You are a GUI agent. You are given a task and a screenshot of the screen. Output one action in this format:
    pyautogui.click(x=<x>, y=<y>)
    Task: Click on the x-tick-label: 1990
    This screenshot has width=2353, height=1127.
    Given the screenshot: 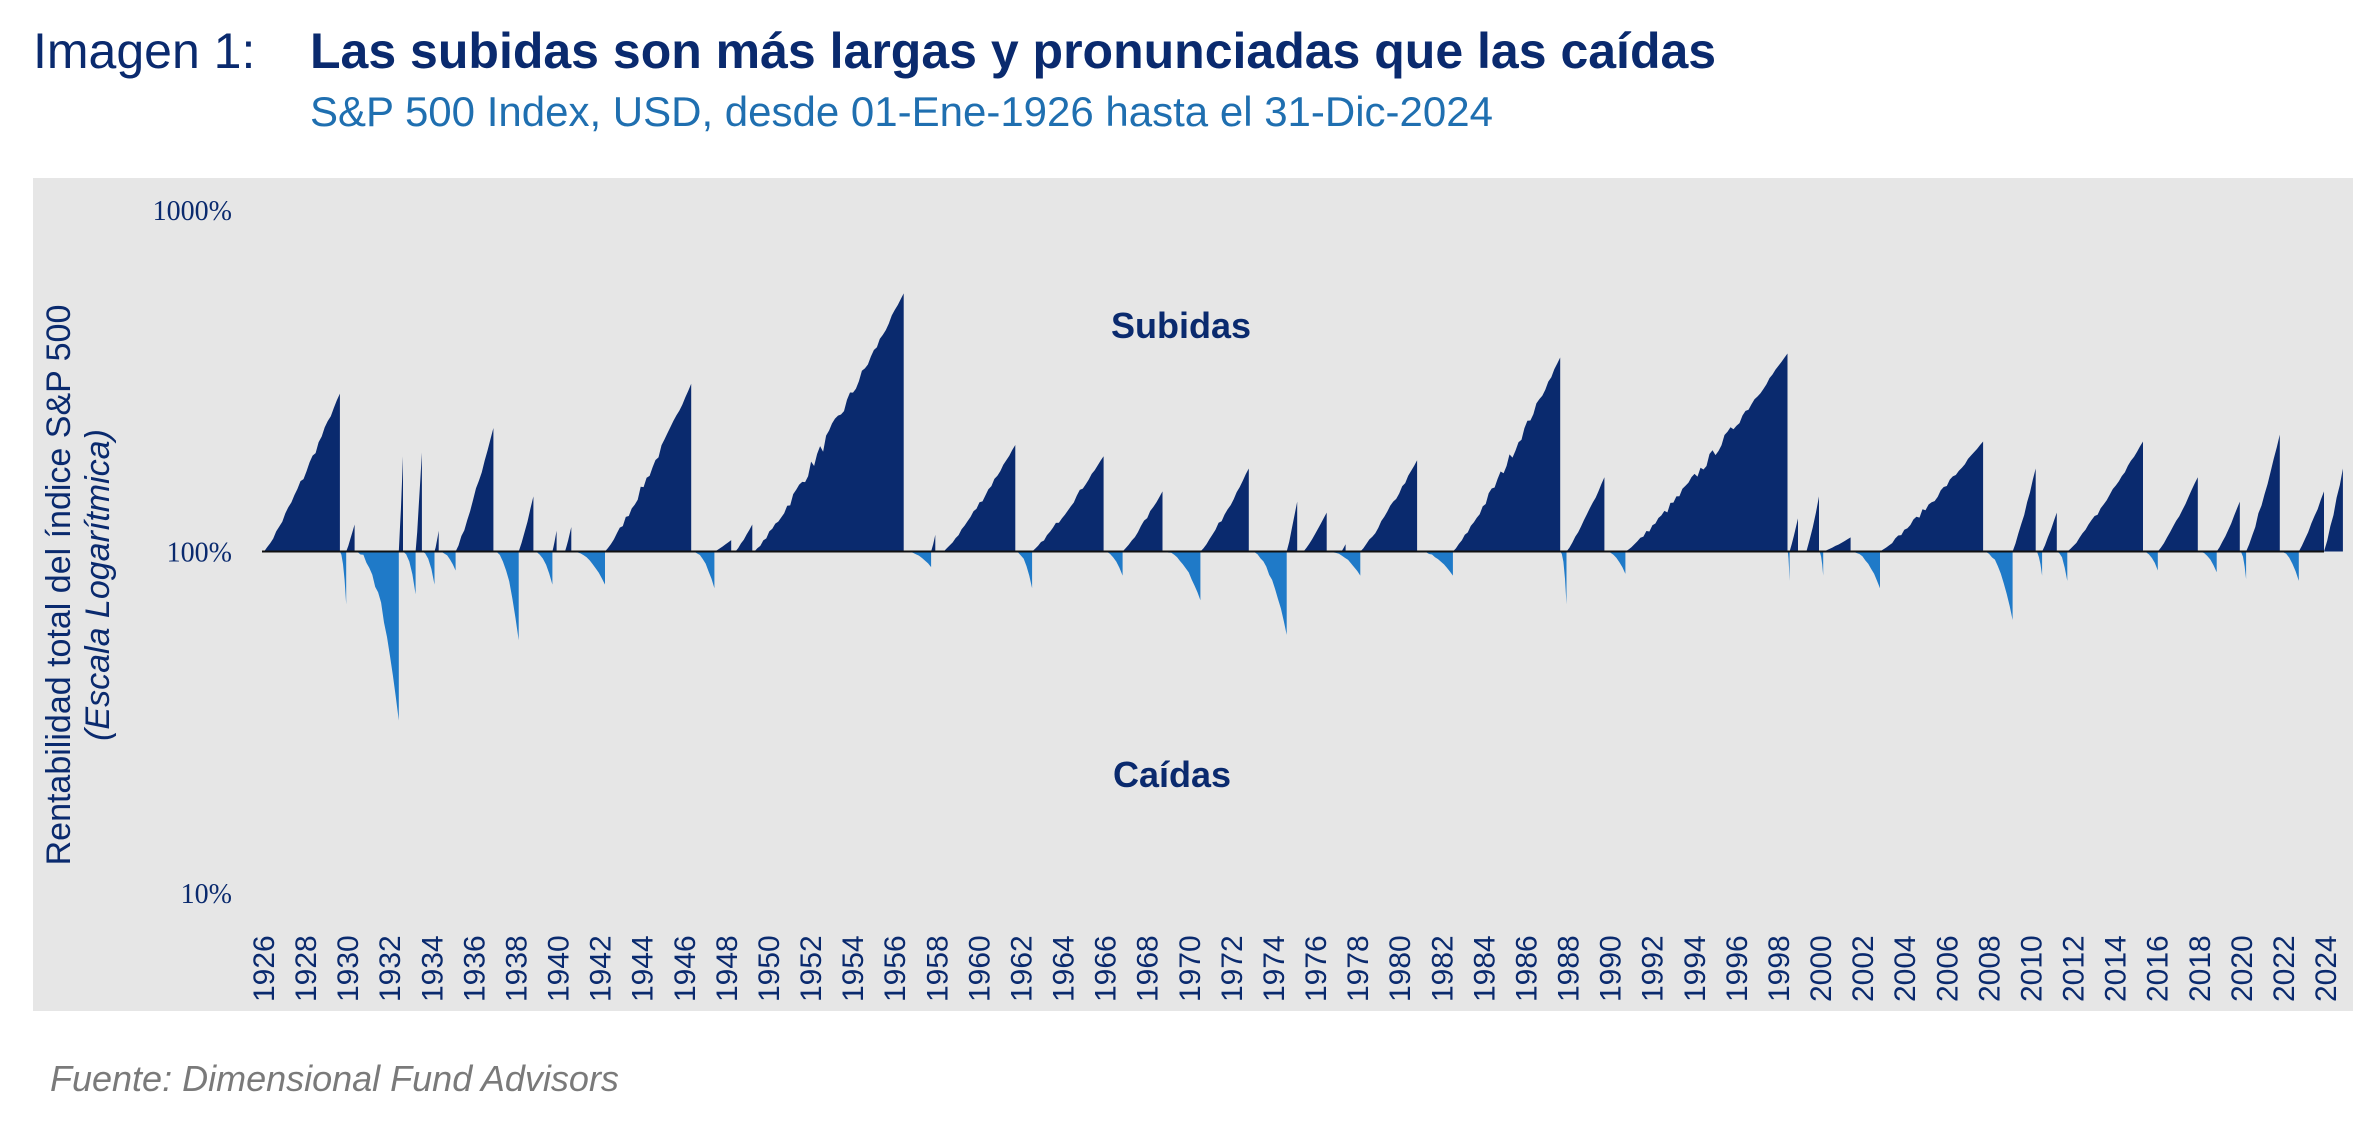 What is the action you would take?
    pyautogui.click(x=1611, y=968)
    